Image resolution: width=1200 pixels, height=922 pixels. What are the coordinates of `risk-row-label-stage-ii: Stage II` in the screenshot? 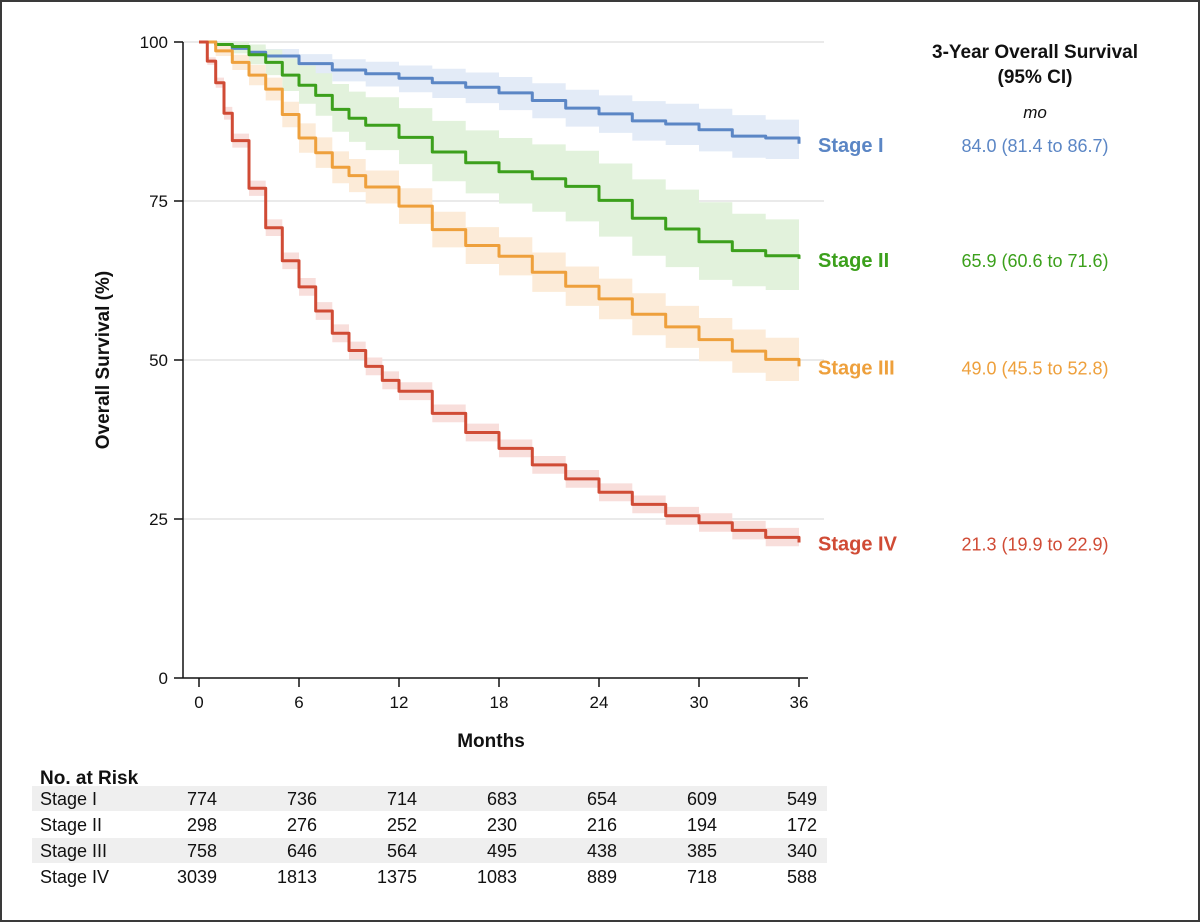 It's located at (71, 825).